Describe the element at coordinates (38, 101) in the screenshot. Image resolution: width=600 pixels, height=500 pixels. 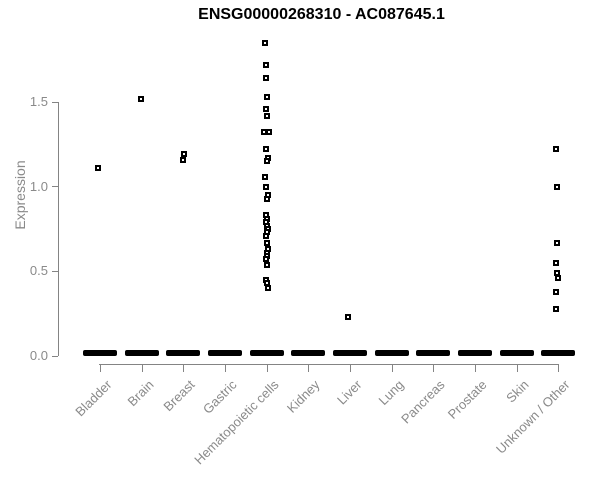
I see `y-tick-label: 1.5` at that location.